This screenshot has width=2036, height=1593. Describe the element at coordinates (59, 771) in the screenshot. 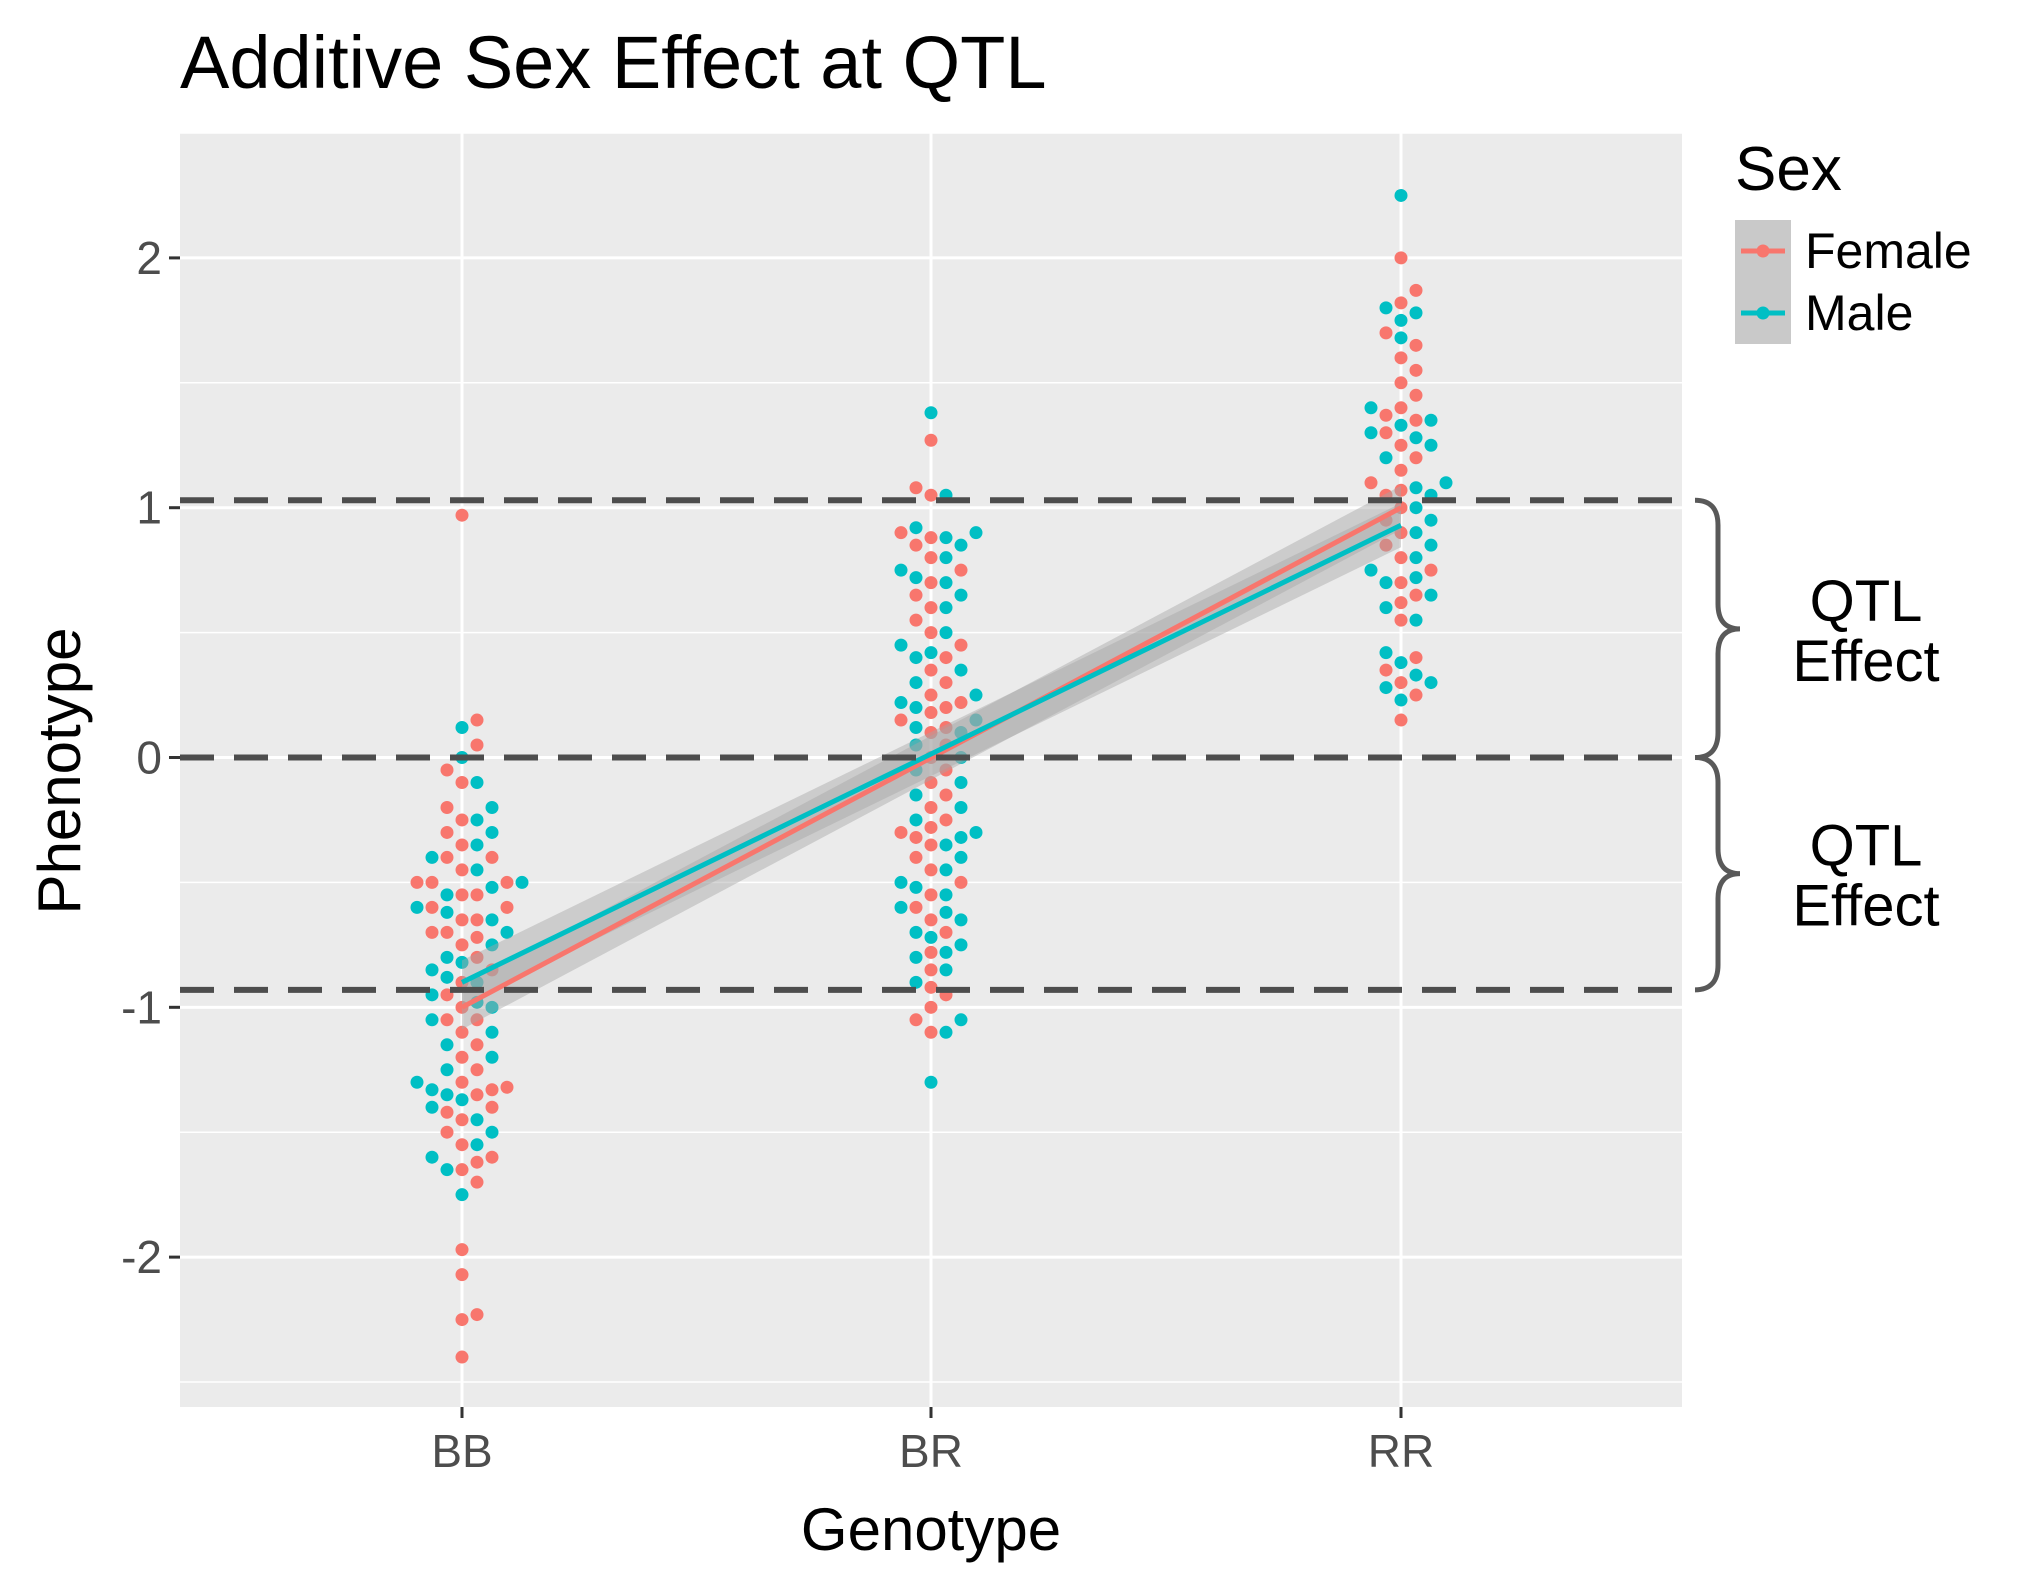

I see `y-axis-label: Phenotype` at that location.